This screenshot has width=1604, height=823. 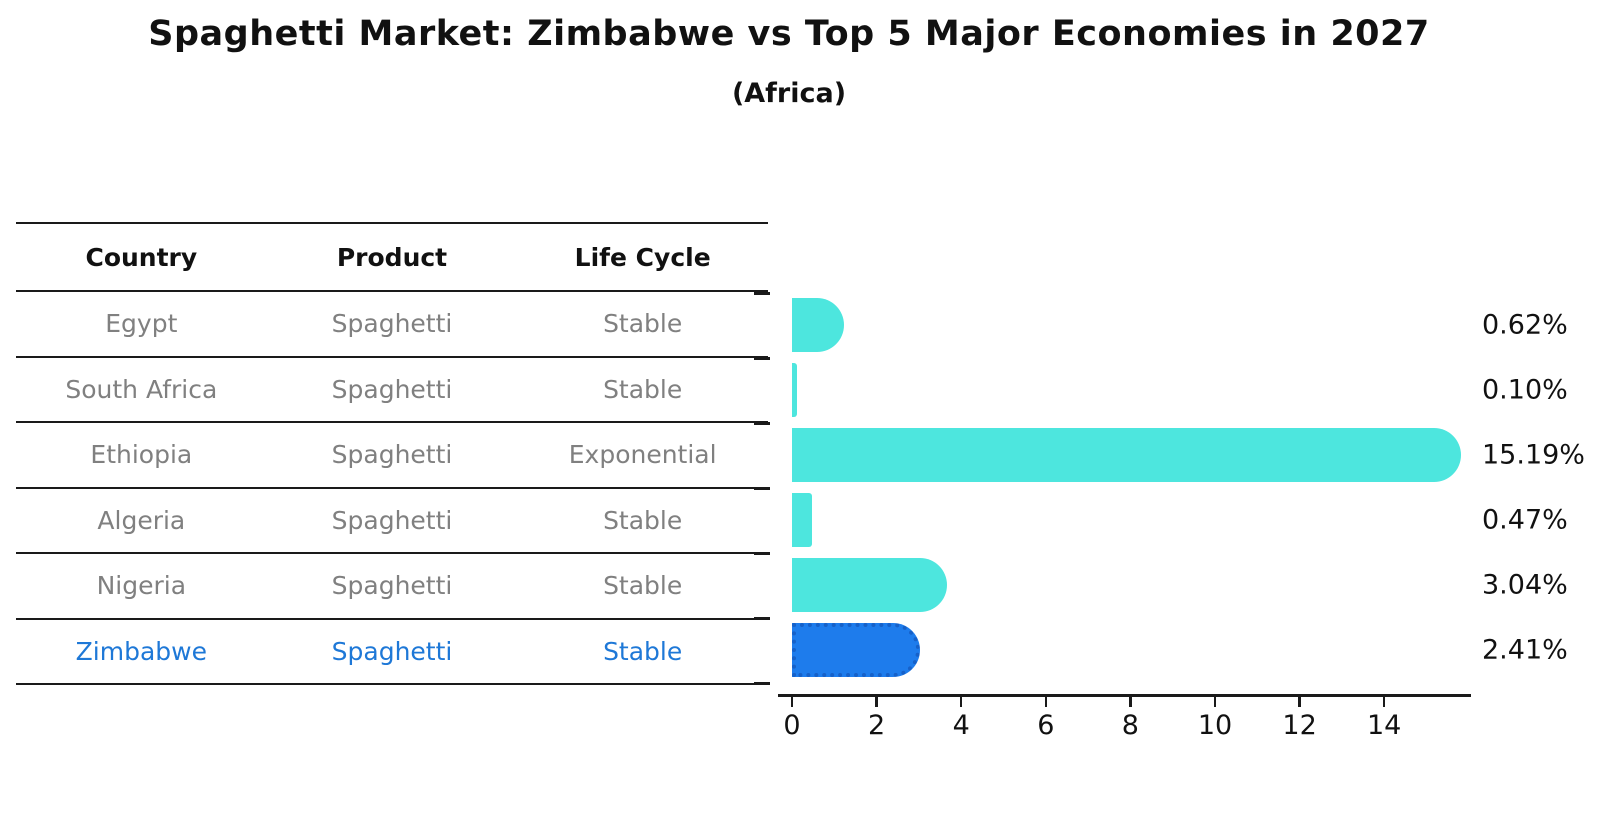 What do you see at coordinates (642, 257) in the screenshot?
I see `table-header-life-cycle: Life Cycle` at bounding box center [642, 257].